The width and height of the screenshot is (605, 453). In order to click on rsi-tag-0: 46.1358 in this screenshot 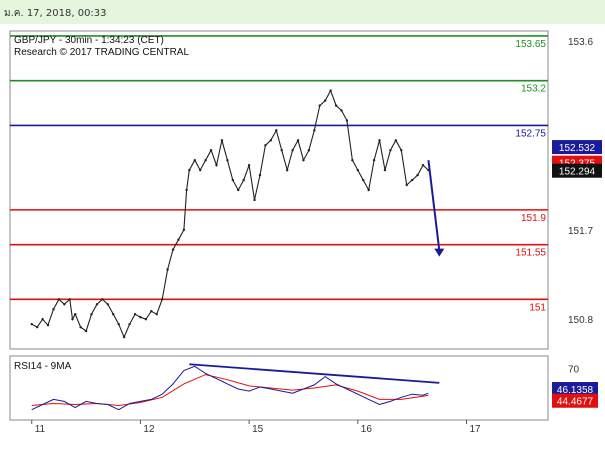, I will do `click(575, 390)`.